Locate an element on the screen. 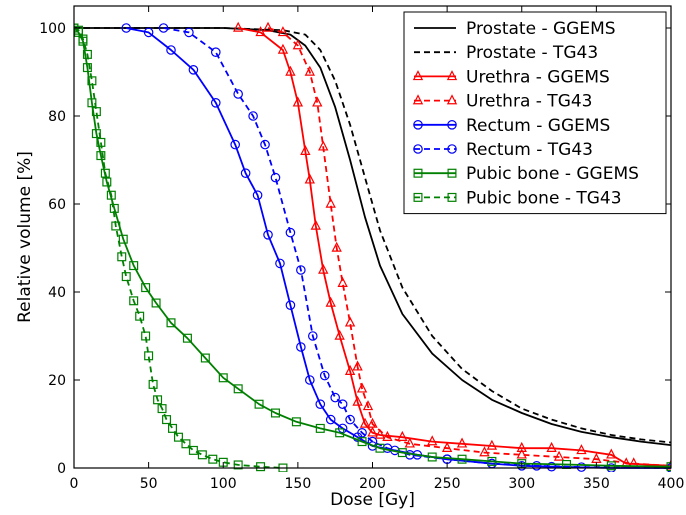  x-tick-label: 300 is located at coordinates (521, 484).